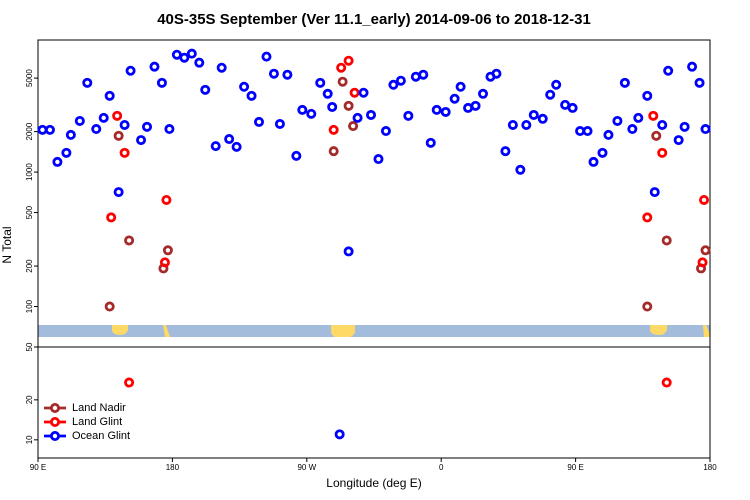  Describe the element at coordinates (29, 266) in the screenshot. I see `y-tick-label: 200` at that location.